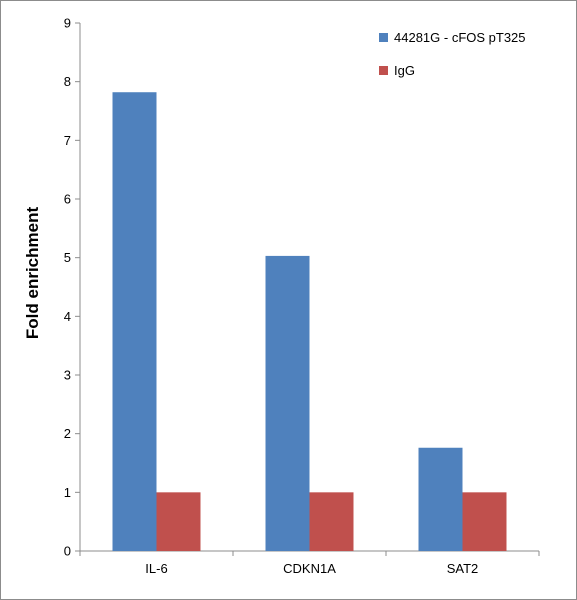 The height and width of the screenshot is (600, 577). What do you see at coordinates (404, 70) in the screenshot?
I see `legend-label: IgG` at bounding box center [404, 70].